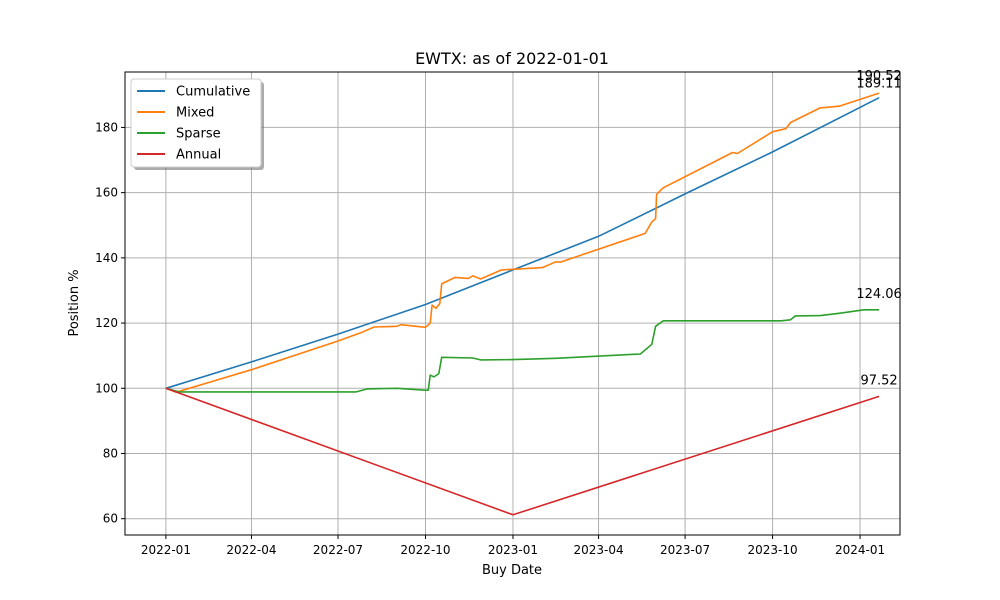  I want to click on x-tick-label: 2024-01, so click(860, 550).